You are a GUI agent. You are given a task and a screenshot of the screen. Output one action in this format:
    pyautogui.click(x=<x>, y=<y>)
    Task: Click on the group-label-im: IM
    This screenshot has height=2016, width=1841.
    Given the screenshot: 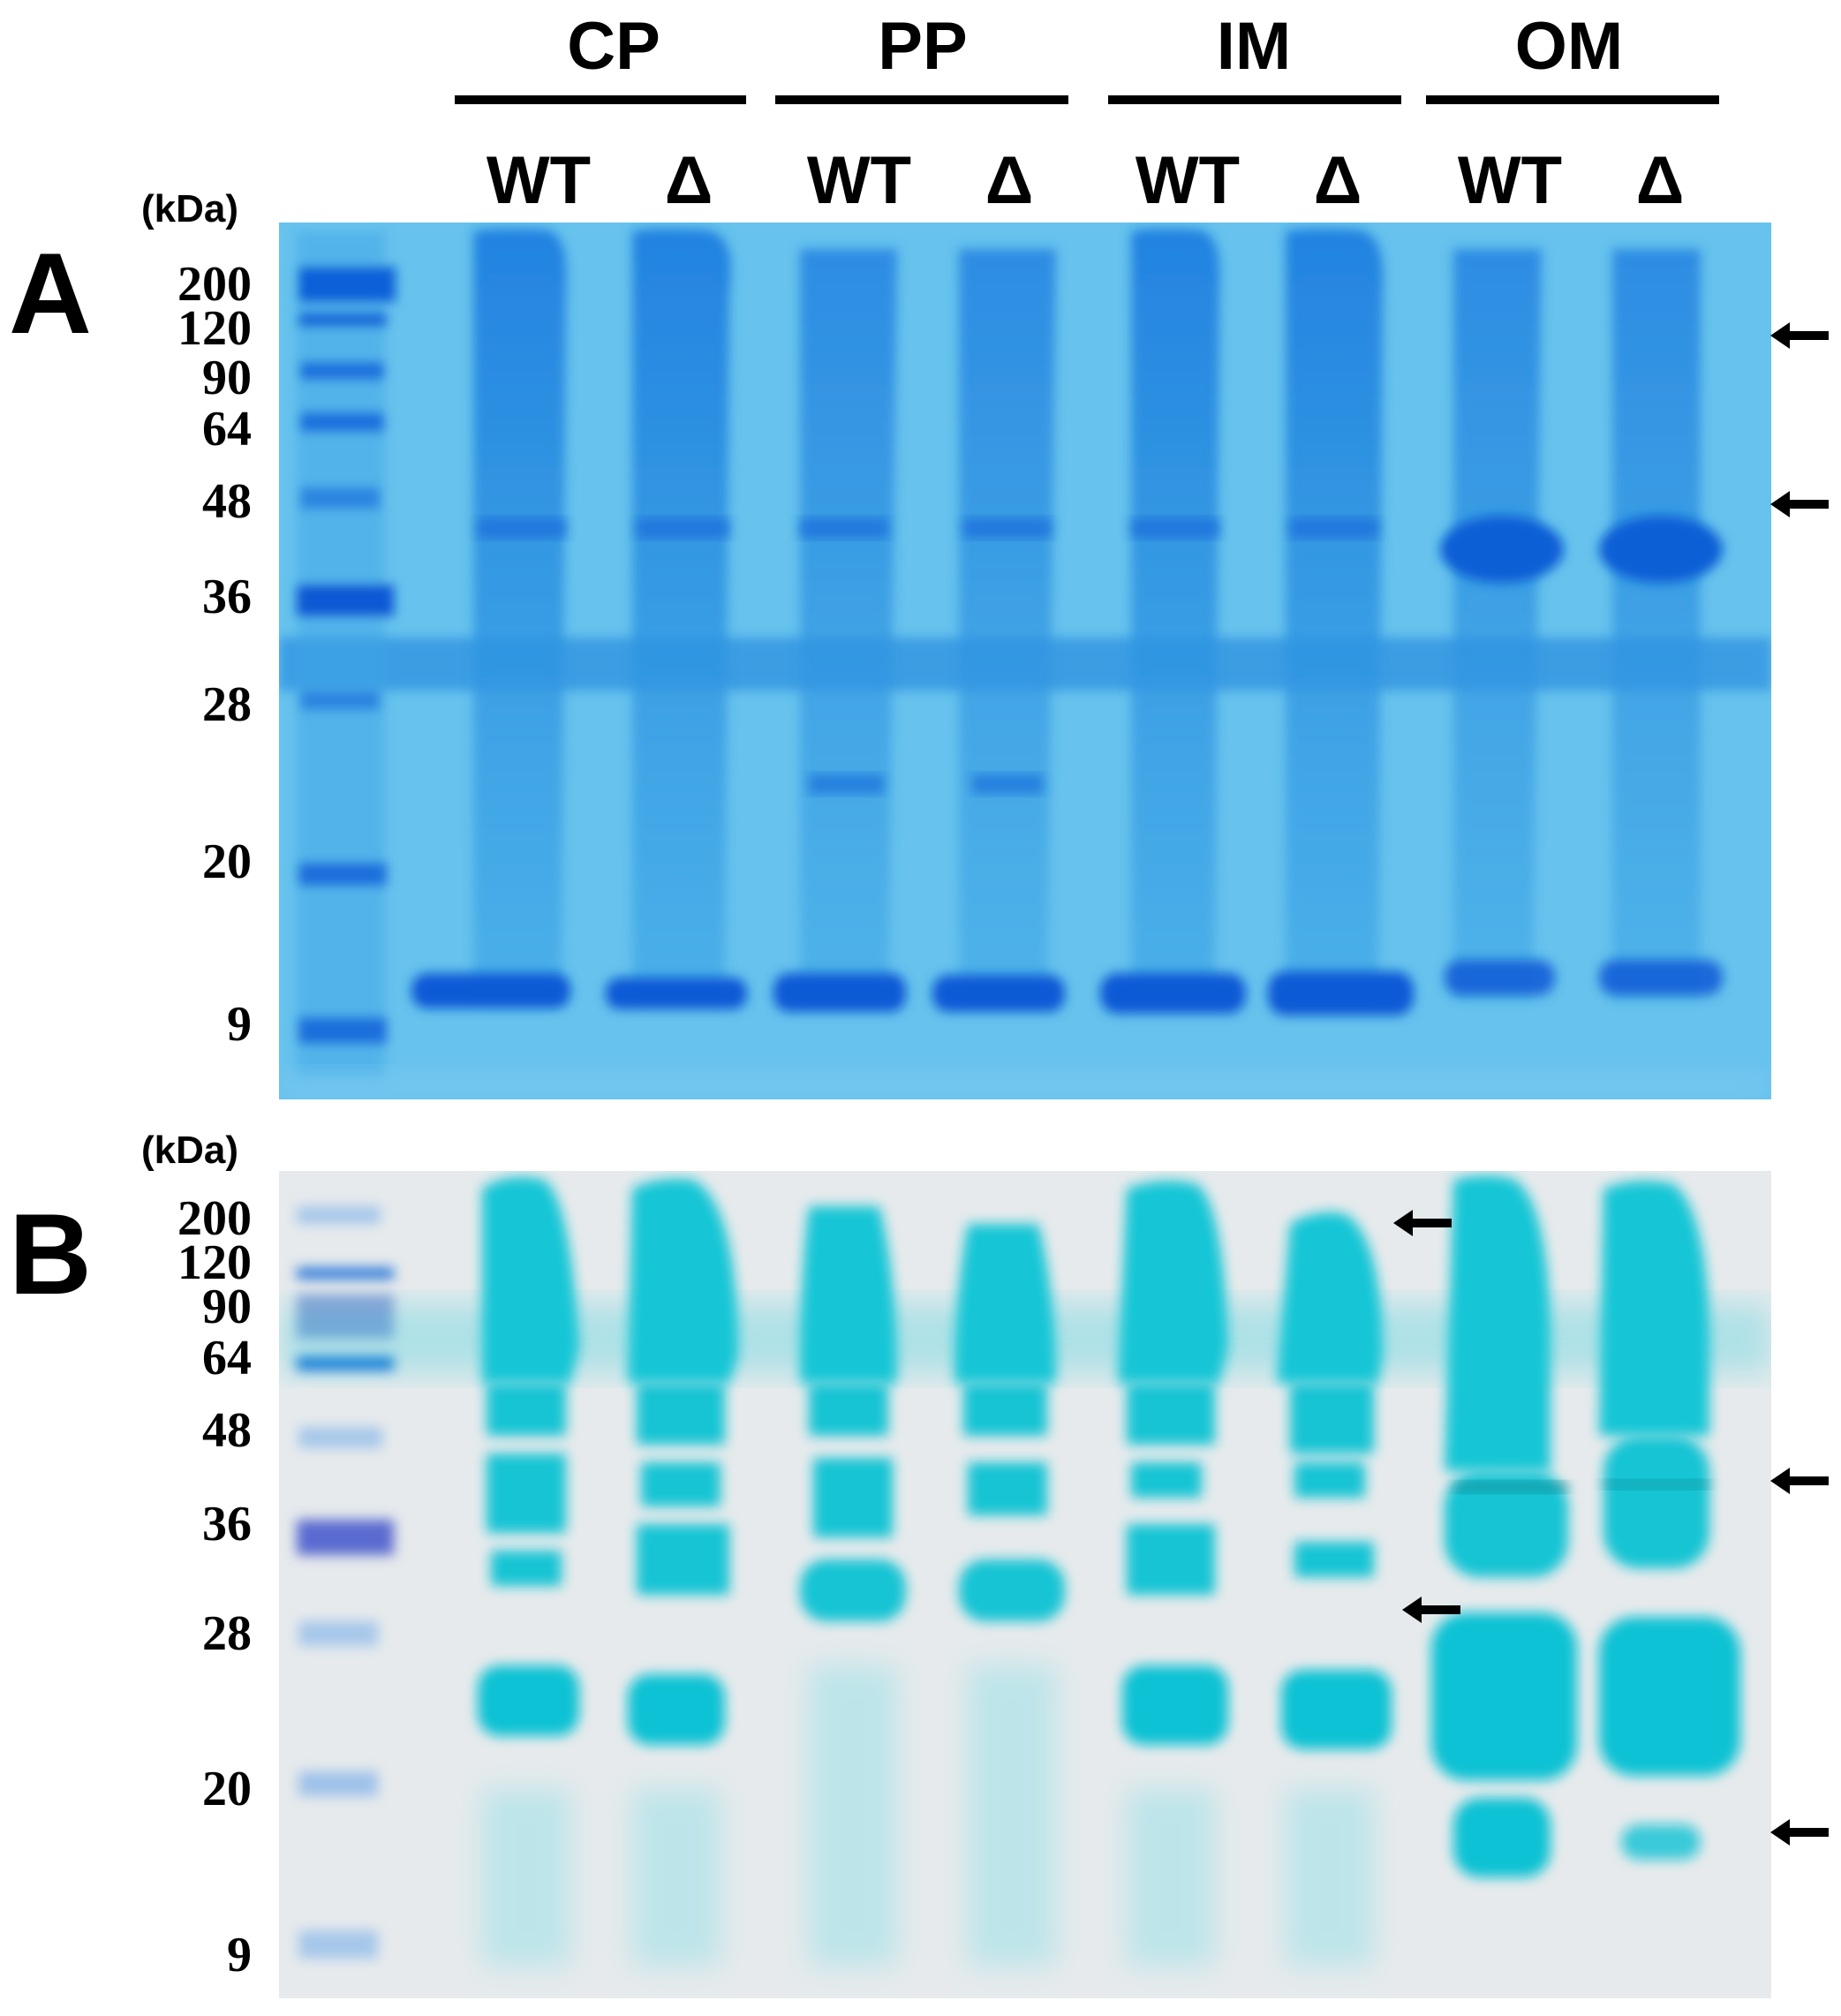 What is the action you would take?
    pyautogui.click(x=1254, y=46)
    